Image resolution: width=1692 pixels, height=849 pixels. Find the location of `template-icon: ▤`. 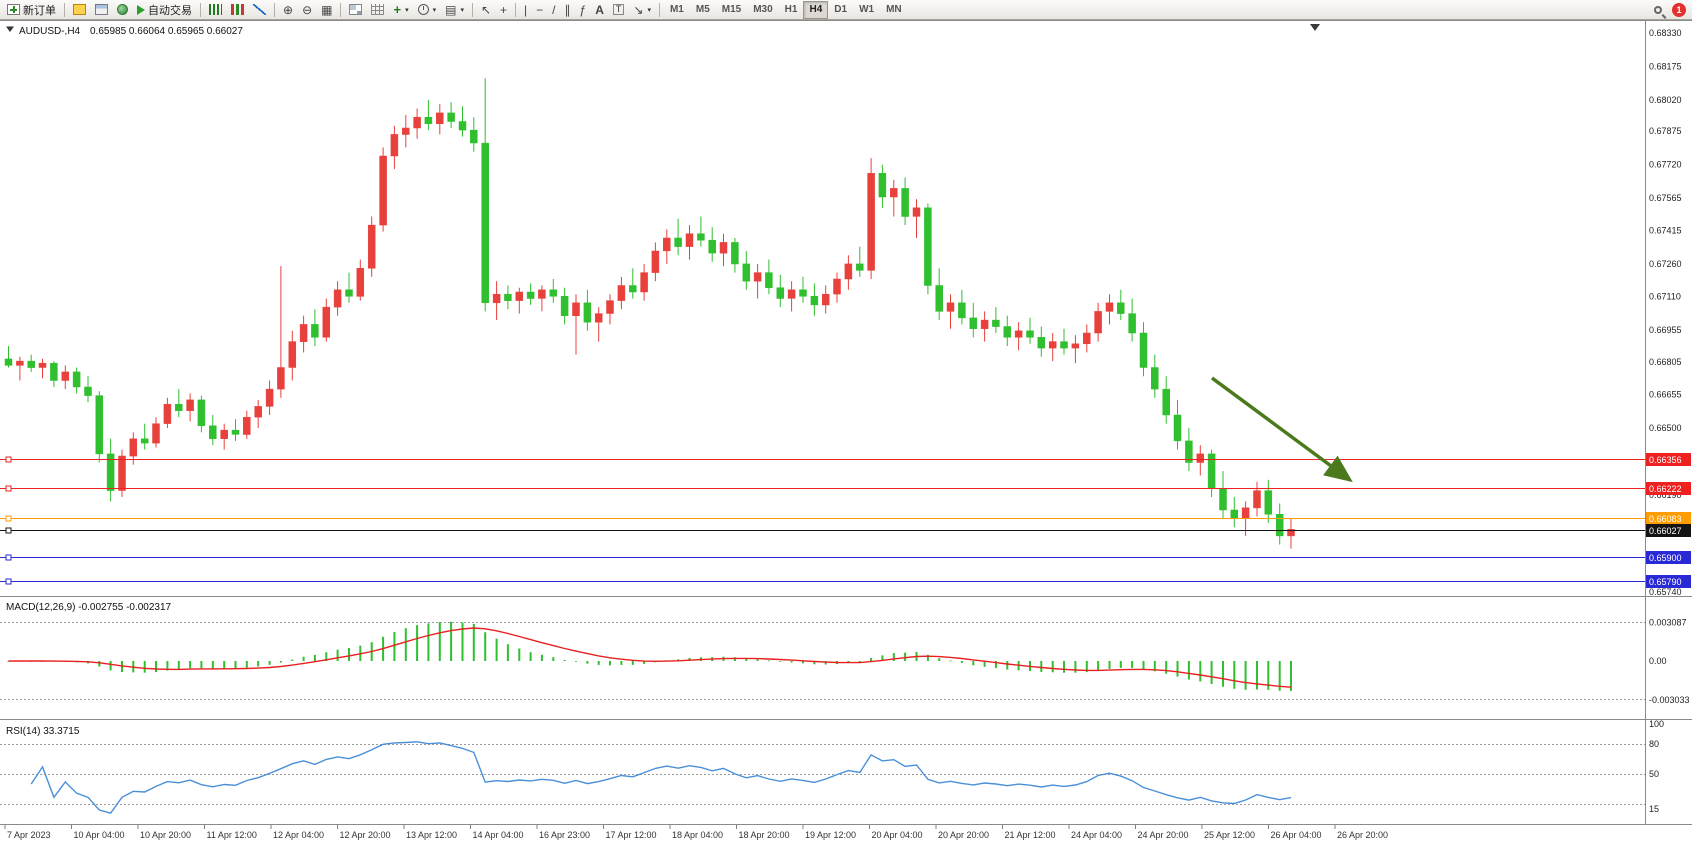

template-icon: ▤ is located at coordinates (451, 9).